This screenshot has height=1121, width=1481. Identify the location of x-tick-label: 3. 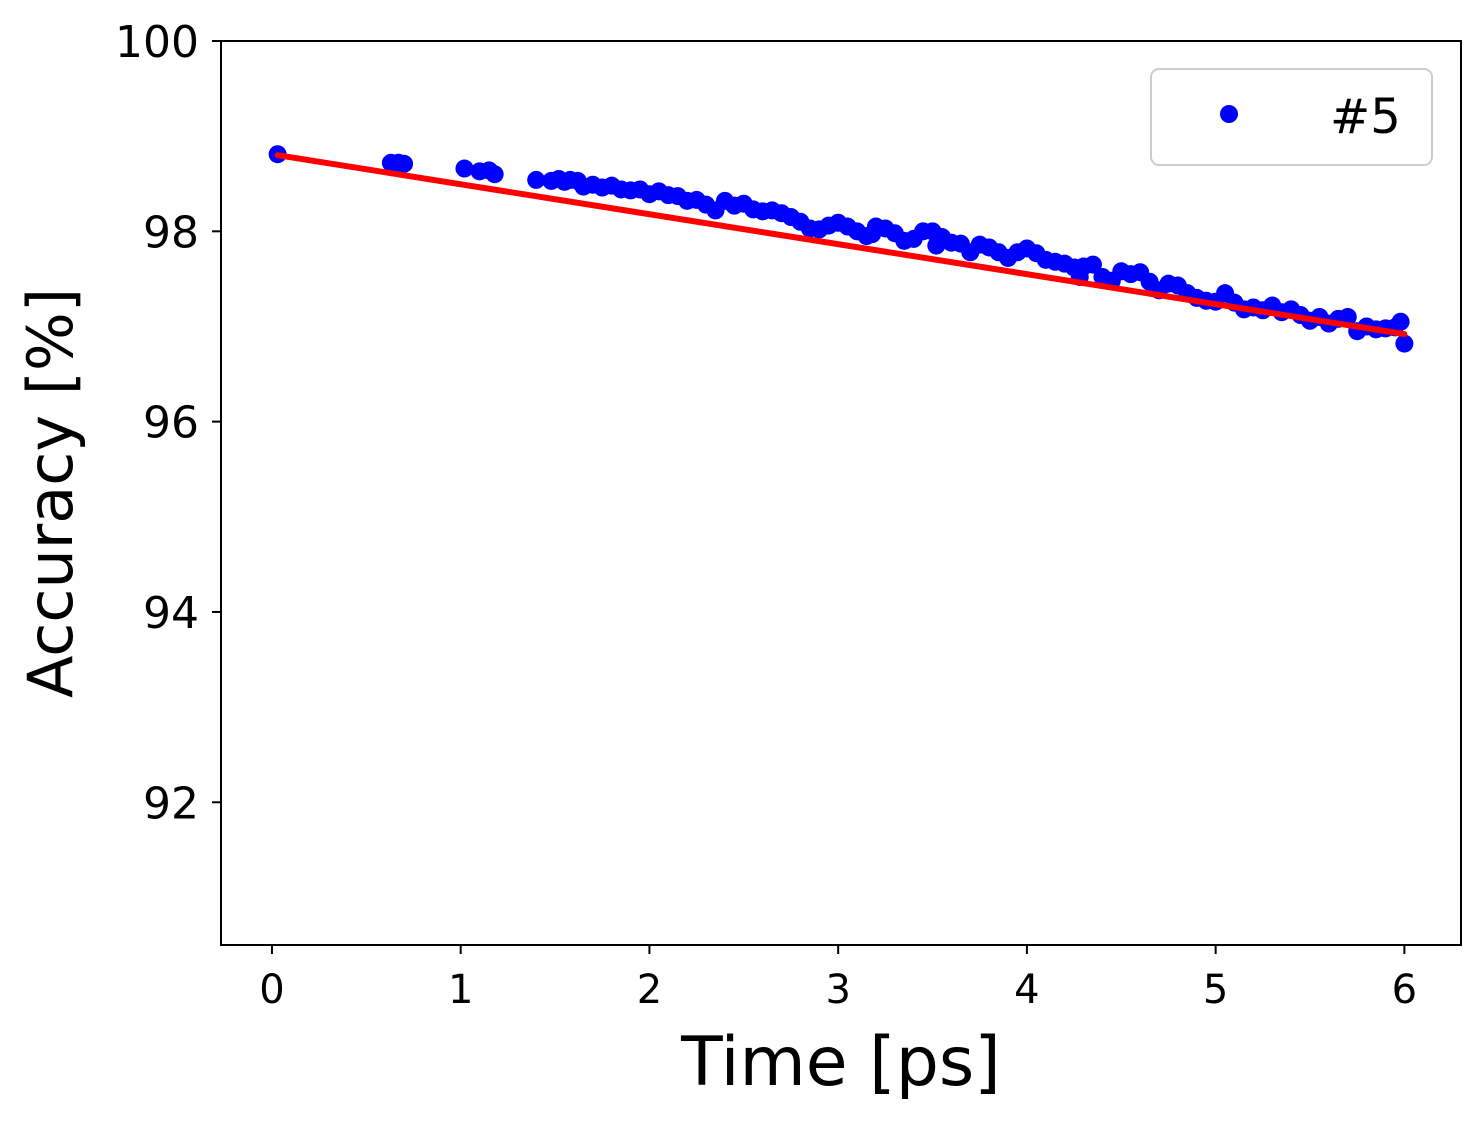
(837, 990).